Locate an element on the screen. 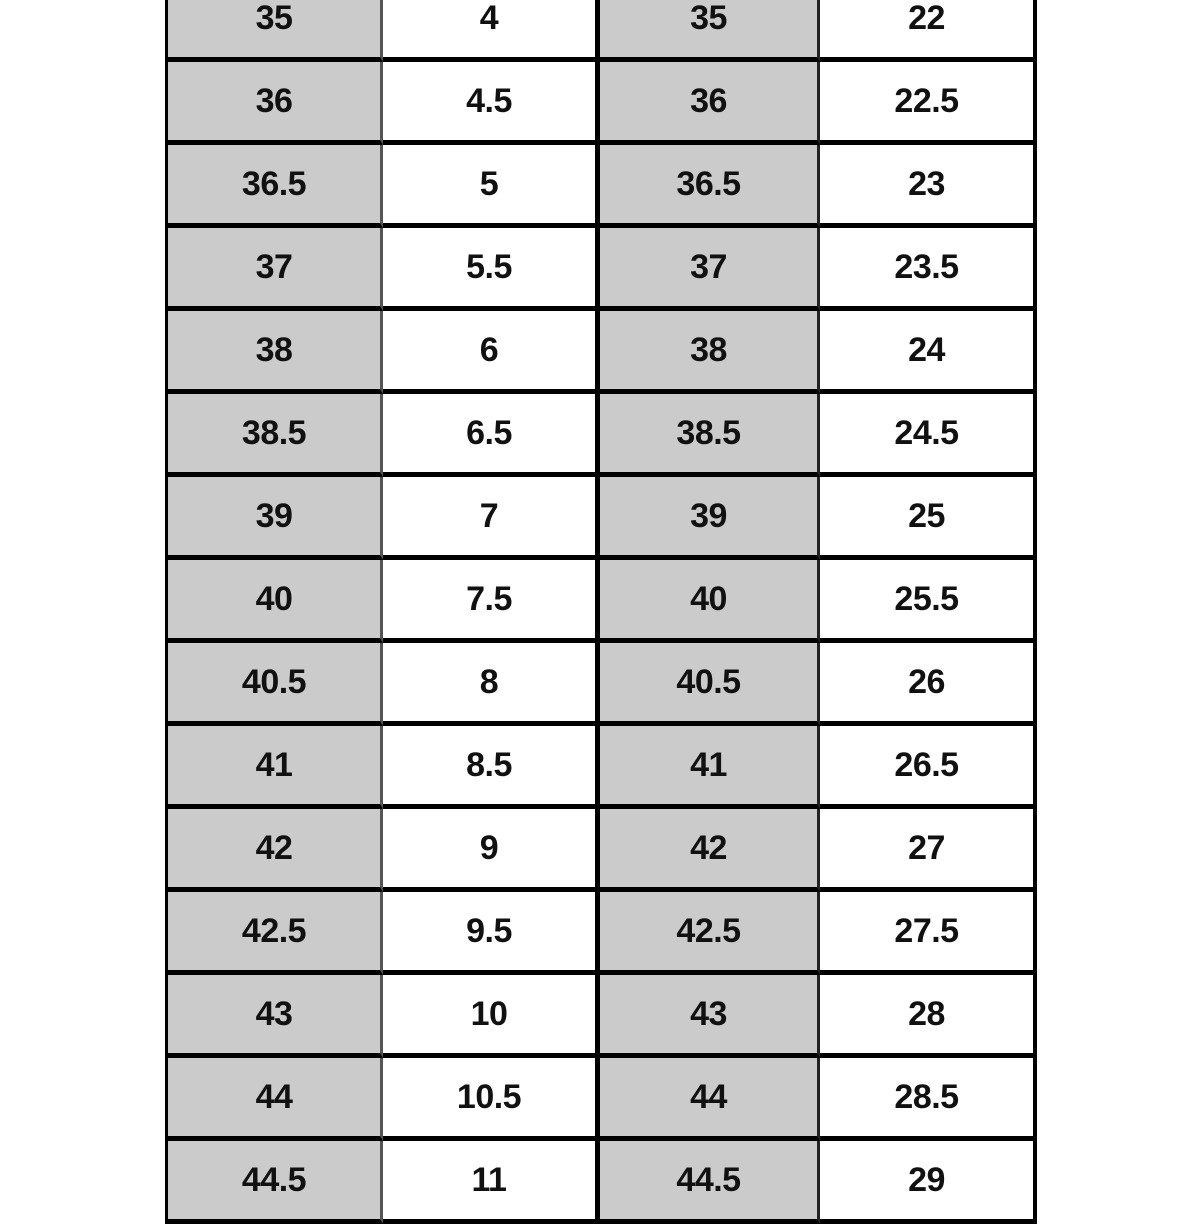 The height and width of the screenshot is (1224, 1200). table-cell: 5 is located at coordinates (491, 186).